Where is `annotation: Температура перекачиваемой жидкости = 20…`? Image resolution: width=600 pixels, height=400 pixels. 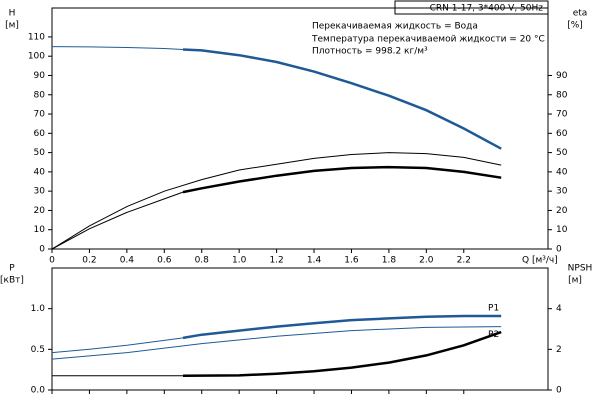
annotation: Температура перекачиваемой жидкости = 20… is located at coordinates (428, 40).